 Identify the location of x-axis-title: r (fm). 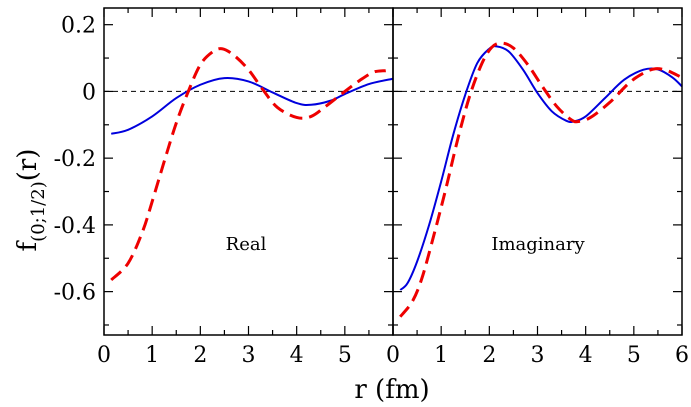
(391, 390).